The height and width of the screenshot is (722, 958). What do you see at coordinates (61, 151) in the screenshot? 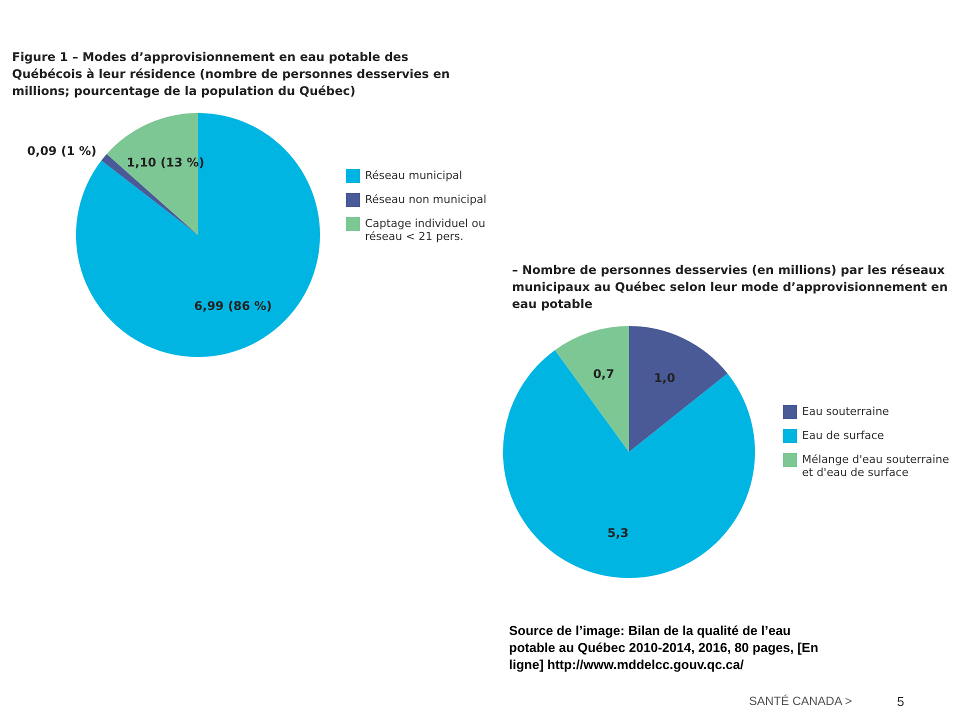
I see `data-label: 0,09 (1 %)` at bounding box center [61, 151].